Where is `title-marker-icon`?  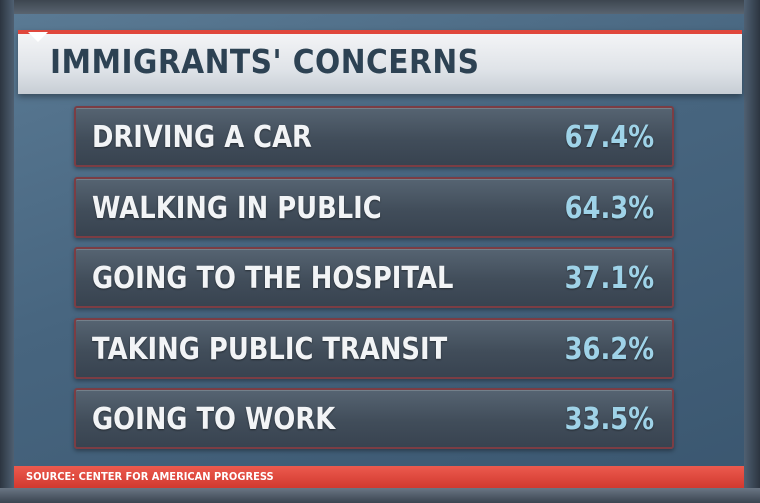 title-marker-icon is located at coordinates (38, 37).